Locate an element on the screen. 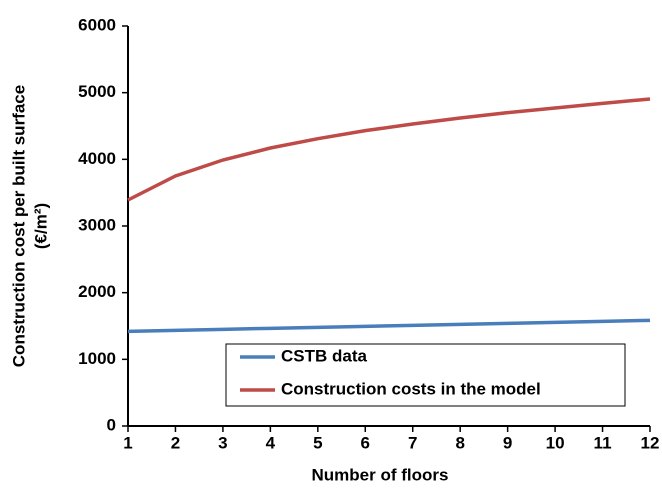  y-tick-label: 3000 is located at coordinates (97, 224).